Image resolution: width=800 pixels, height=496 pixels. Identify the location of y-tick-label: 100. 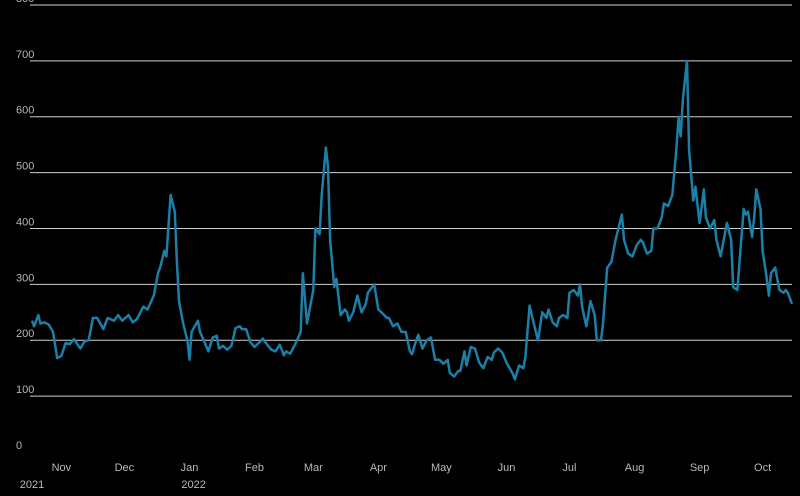
(25, 390).